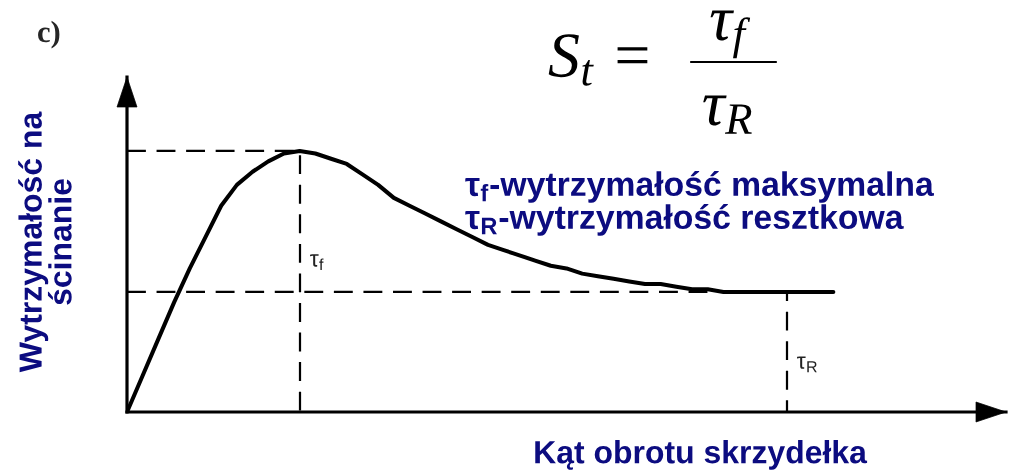  Describe the element at coordinates (317, 262) in the screenshot. I see `ref-line-label: τ$_{f}$` at that location.